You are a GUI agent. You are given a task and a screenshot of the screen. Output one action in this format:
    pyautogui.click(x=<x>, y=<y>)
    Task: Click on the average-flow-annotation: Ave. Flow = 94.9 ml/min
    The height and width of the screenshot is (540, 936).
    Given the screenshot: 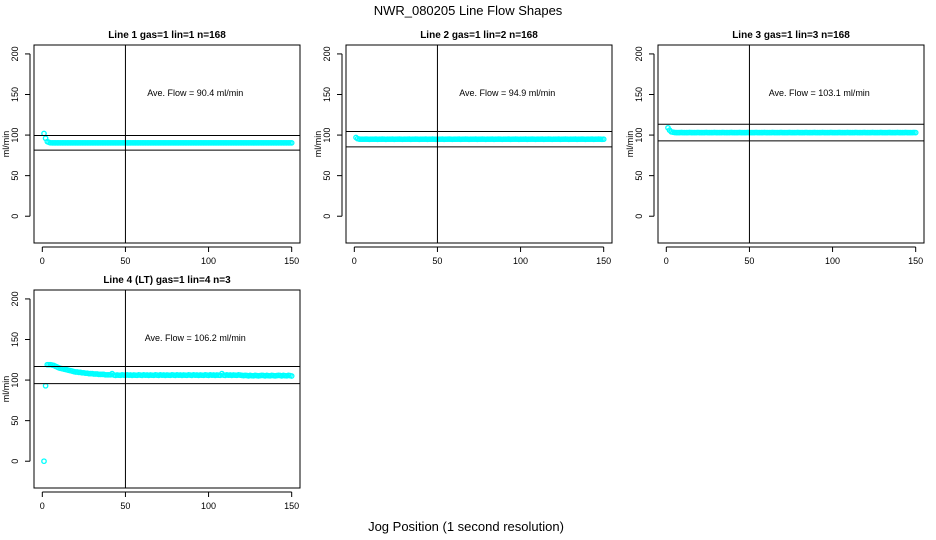 What is the action you would take?
    pyautogui.click(x=507, y=93)
    